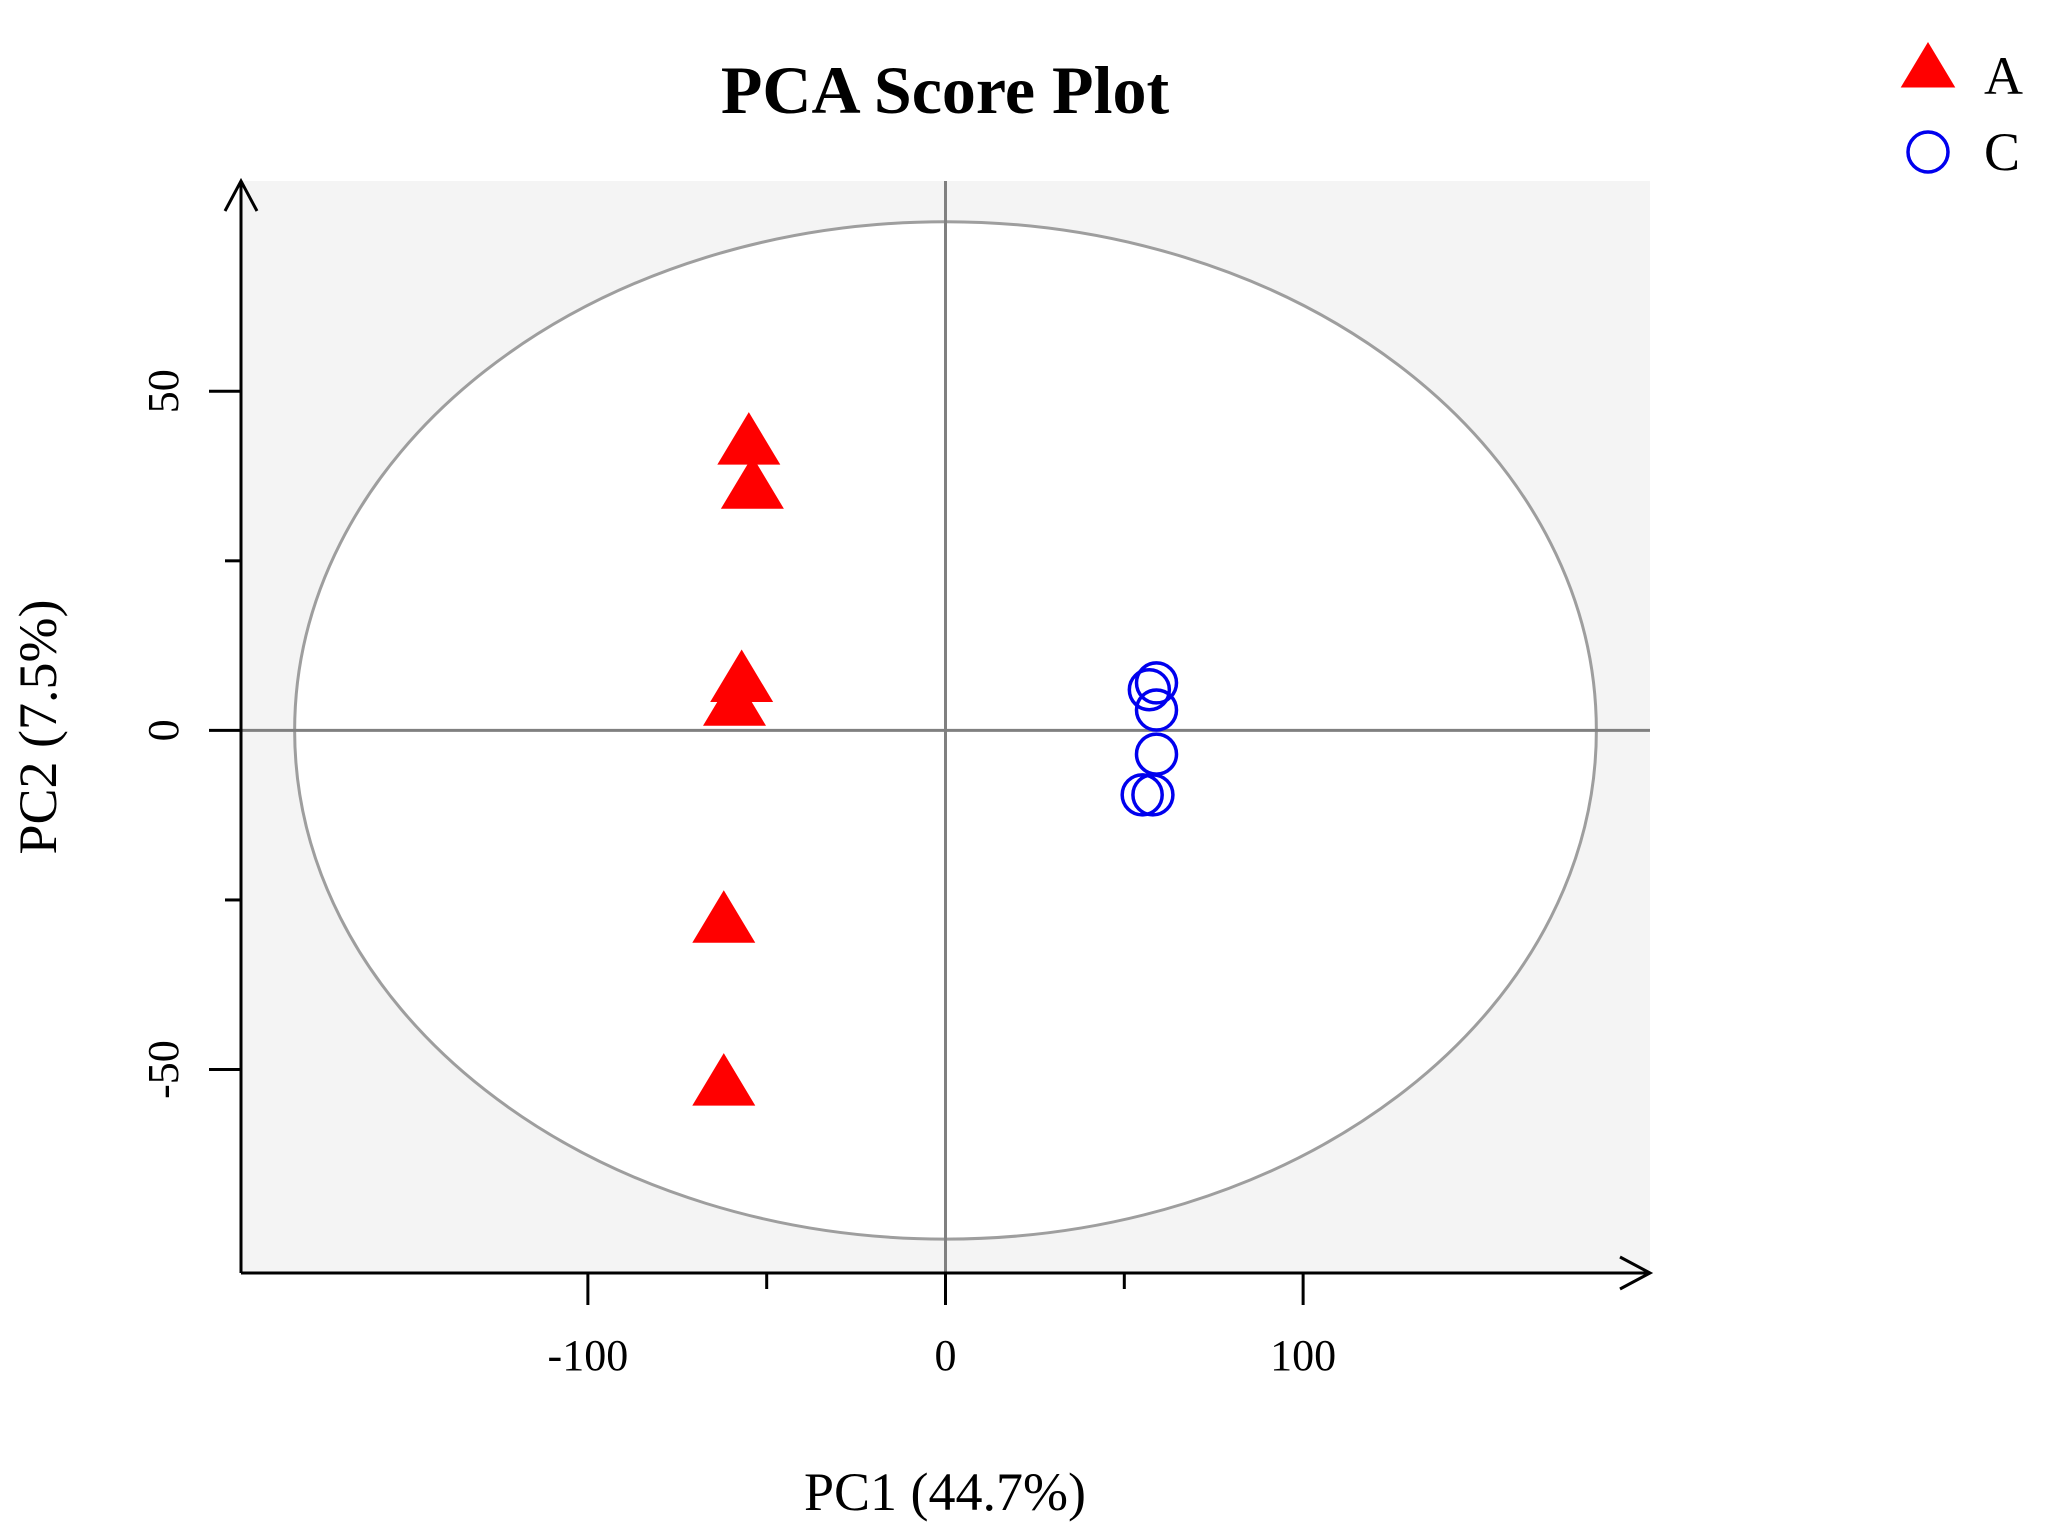 This screenshot has height=1536, width=2048. What do you see at coordinates (1961, 112) in the screenshot?
I see `legend: AC` at bounding box center [1961, 112].